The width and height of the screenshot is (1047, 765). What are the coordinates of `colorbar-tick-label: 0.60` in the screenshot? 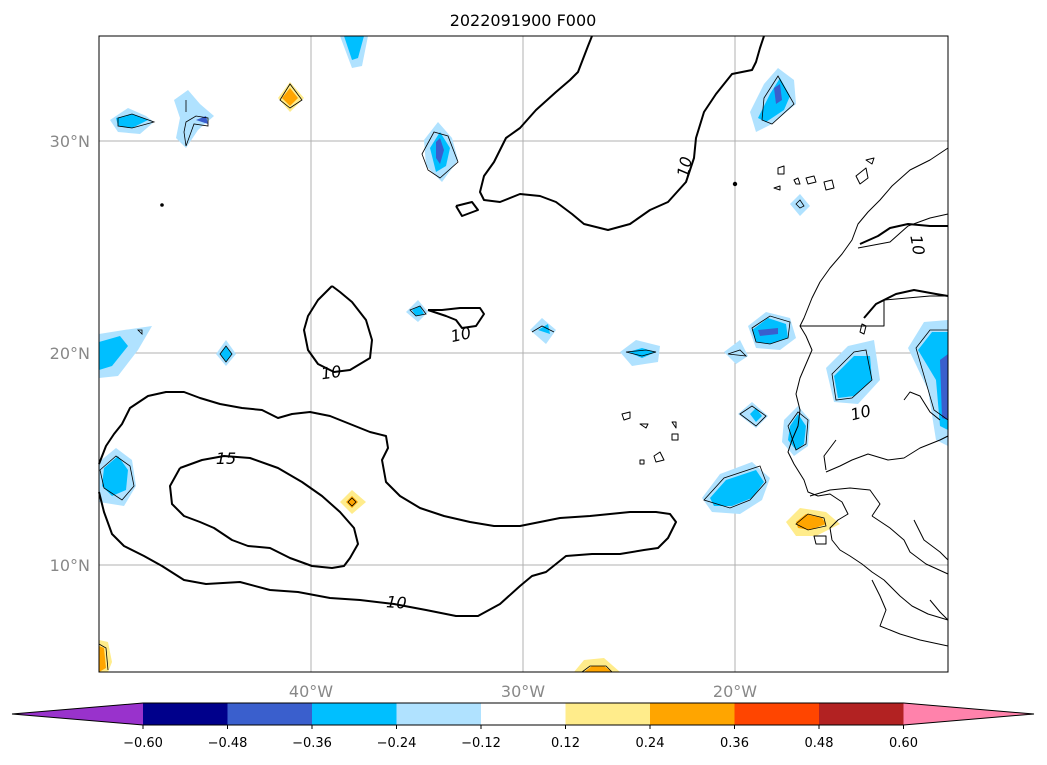 It's located at (903, 743).